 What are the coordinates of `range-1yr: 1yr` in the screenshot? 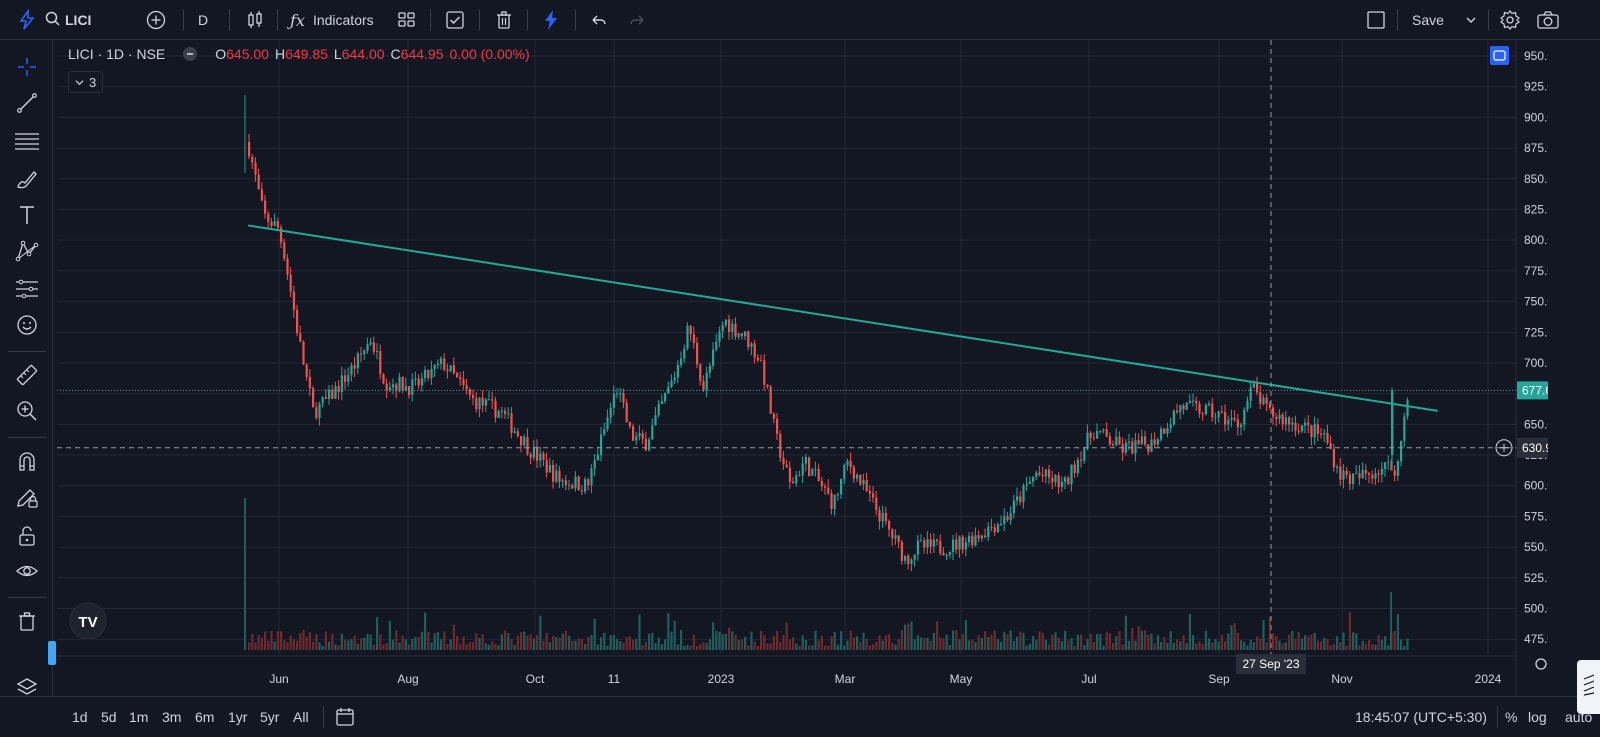 It's located at (238, 717).